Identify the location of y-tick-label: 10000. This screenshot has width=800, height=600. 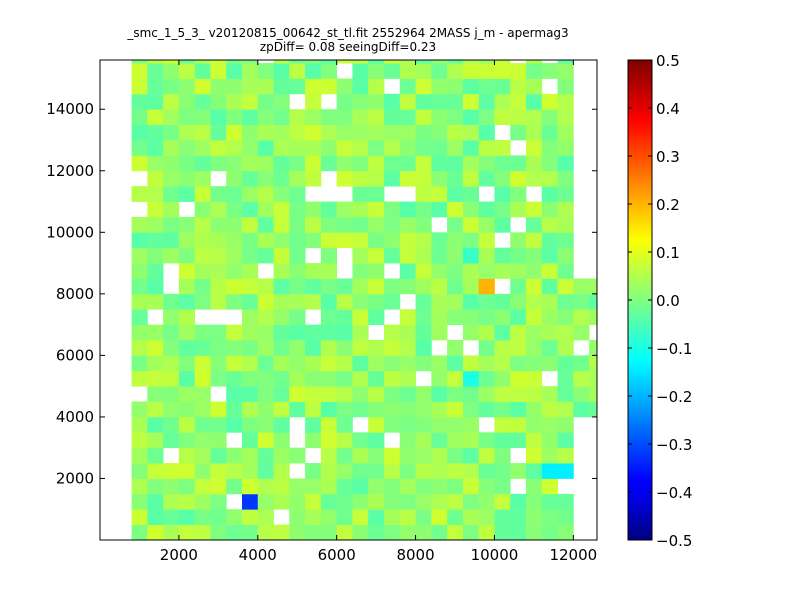
(70, 232).